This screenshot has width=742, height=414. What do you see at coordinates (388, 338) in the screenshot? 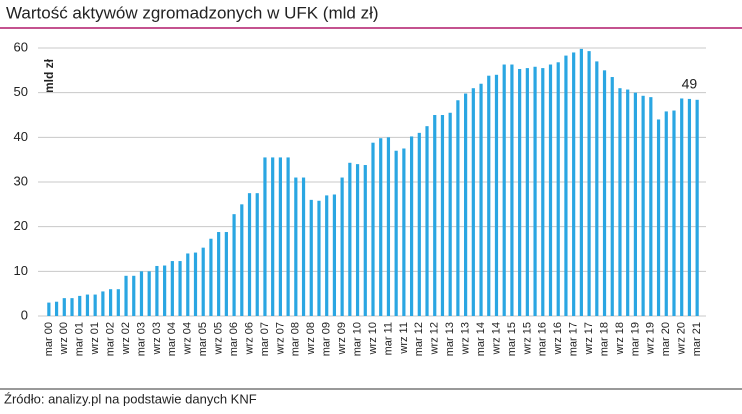
I see `x-tick-label: mar 11` at bounding box center [388, 338].